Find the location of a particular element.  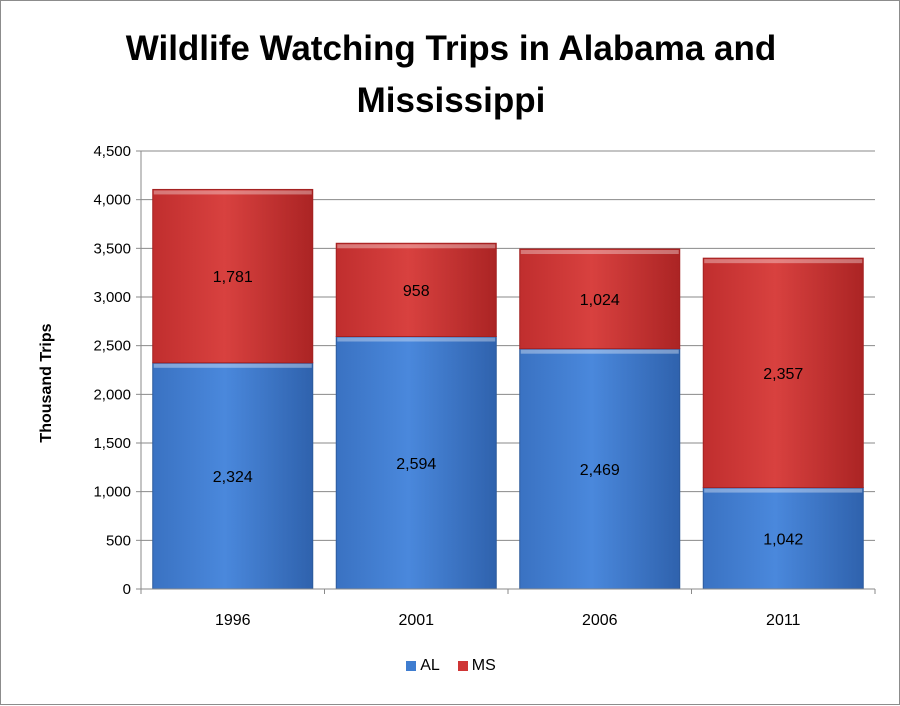

bar-al-2006 is located at coordinates (600, 469).